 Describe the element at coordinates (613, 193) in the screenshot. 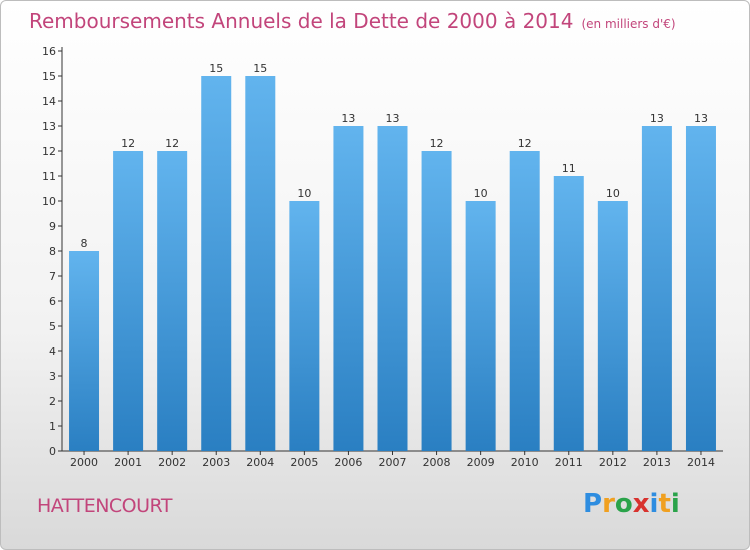

I see `value-label-2012: 10` at that location.